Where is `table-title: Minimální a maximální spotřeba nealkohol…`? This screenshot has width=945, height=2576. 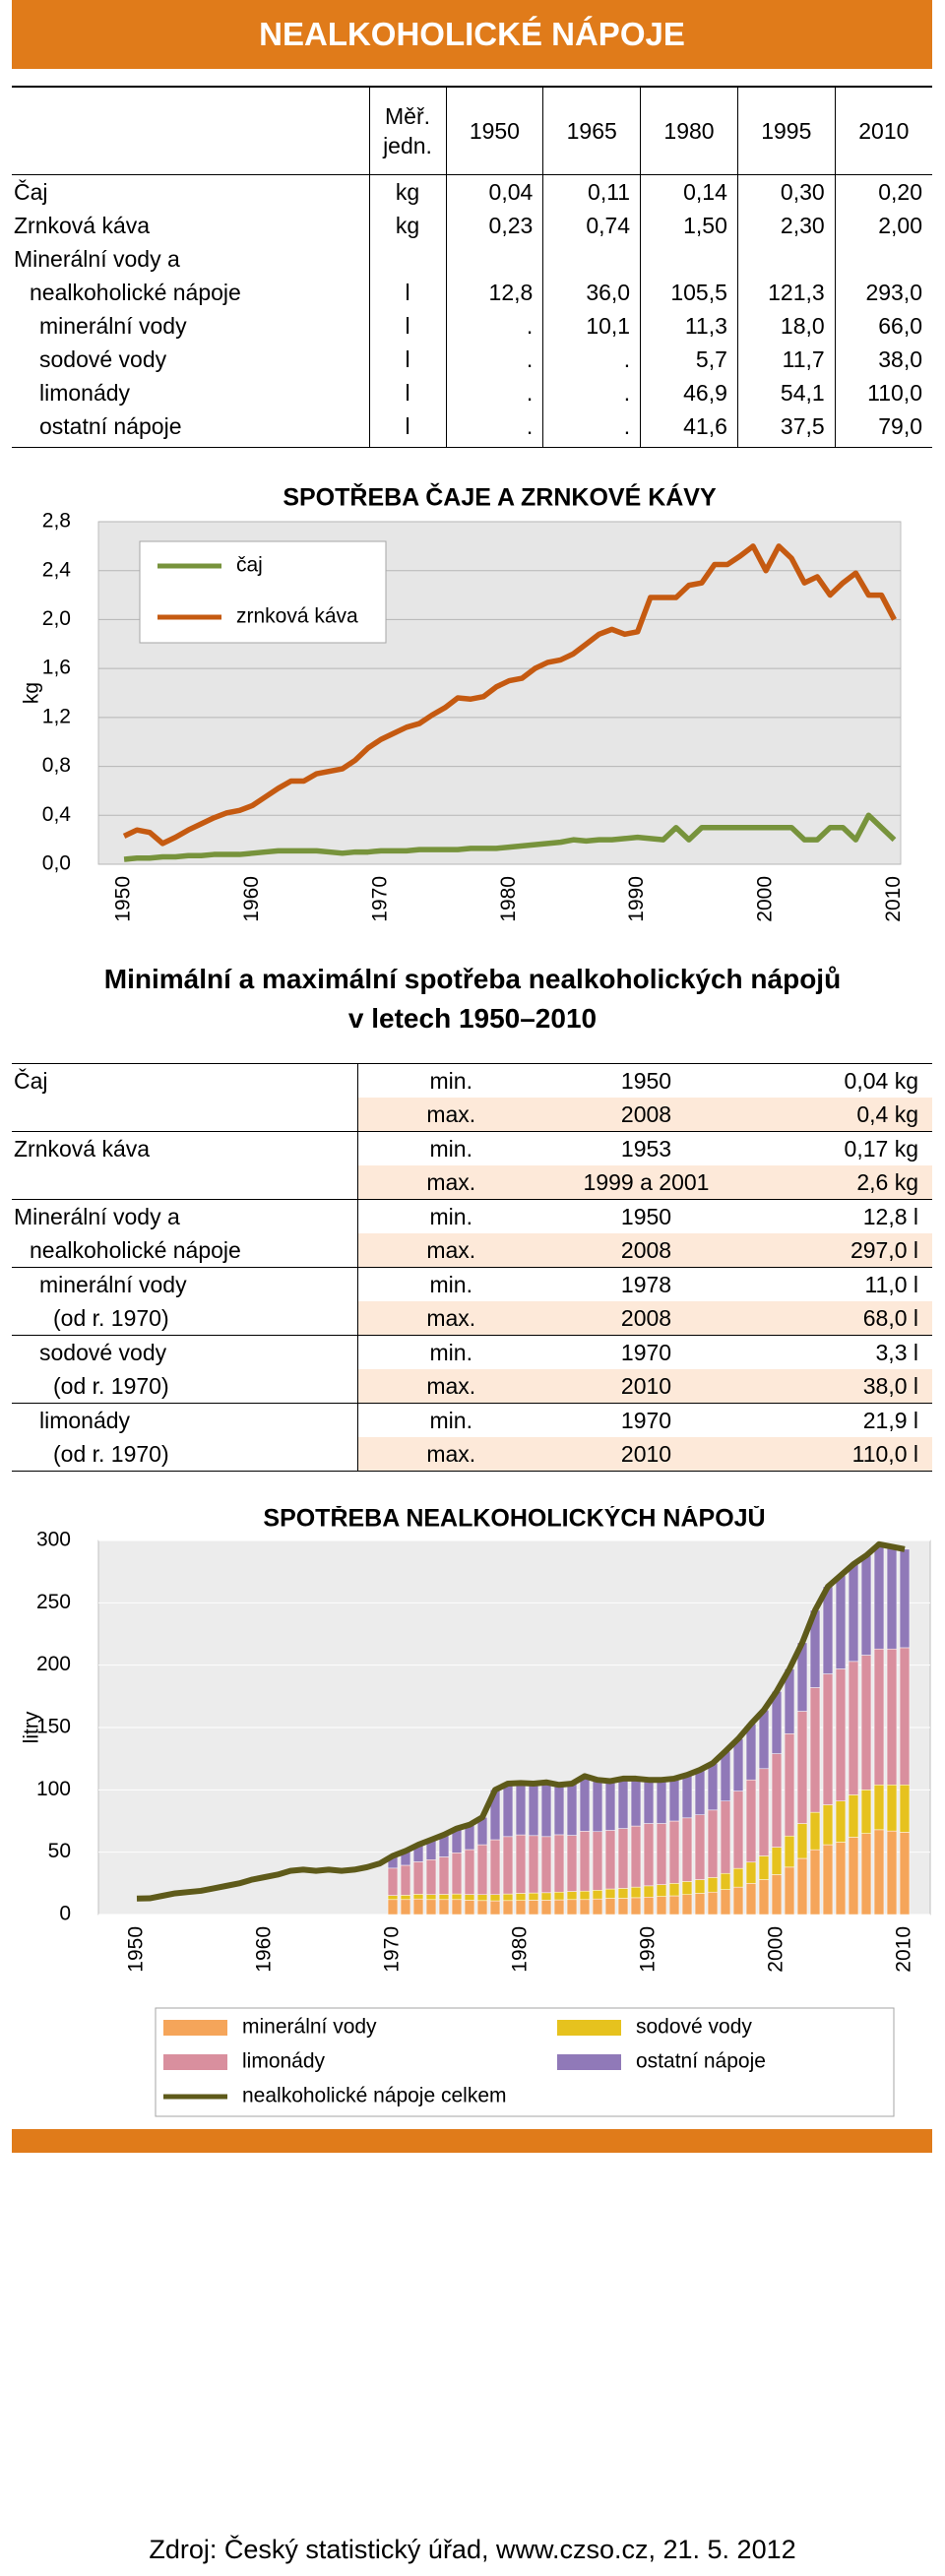 table-title: Minimální a maximální spotřeba nealkohol… is located at coordinates (472, 999).